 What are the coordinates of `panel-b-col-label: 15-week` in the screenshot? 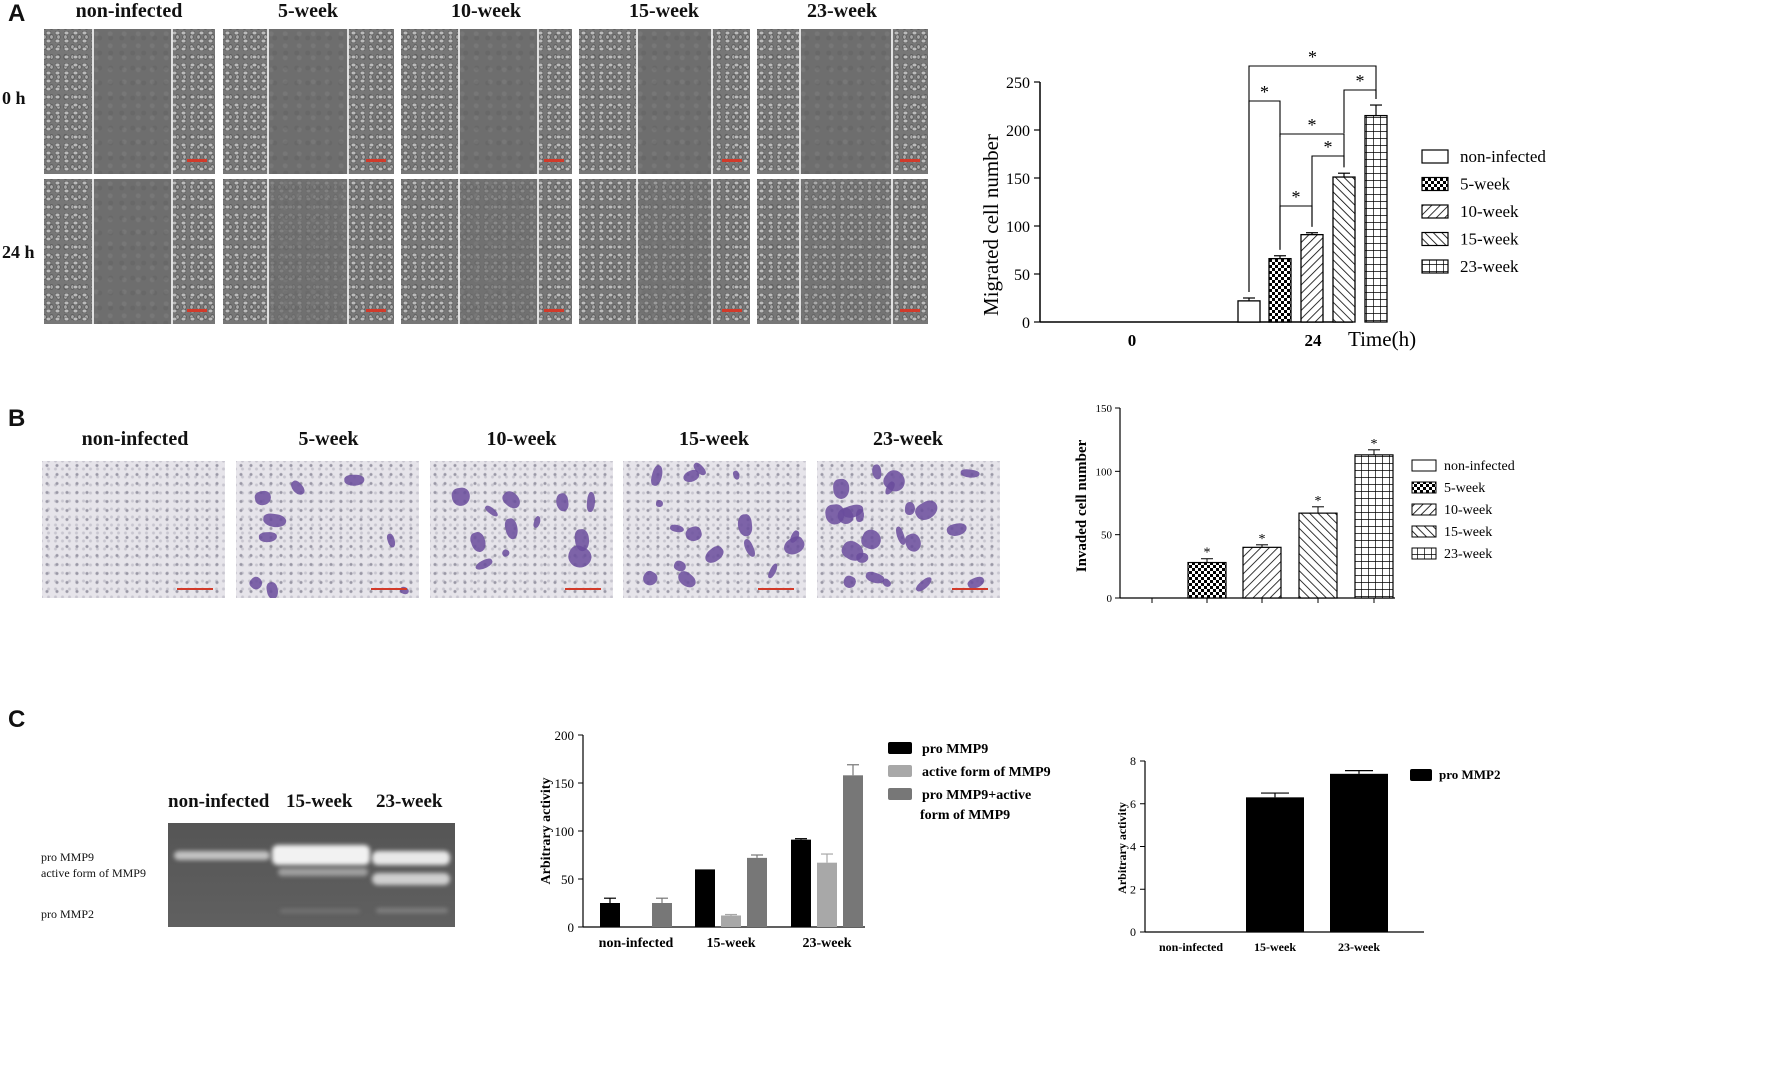 It's located at (714, 439).